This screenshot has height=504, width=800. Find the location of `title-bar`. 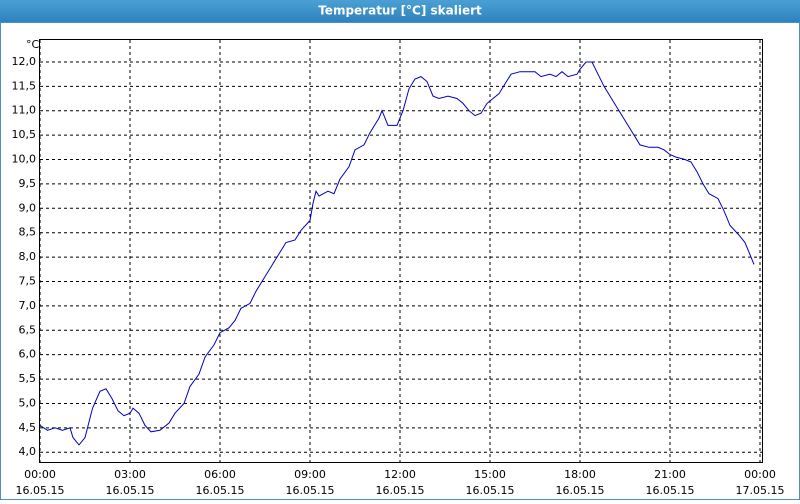

title-bar is located at coordinates (400, 11).